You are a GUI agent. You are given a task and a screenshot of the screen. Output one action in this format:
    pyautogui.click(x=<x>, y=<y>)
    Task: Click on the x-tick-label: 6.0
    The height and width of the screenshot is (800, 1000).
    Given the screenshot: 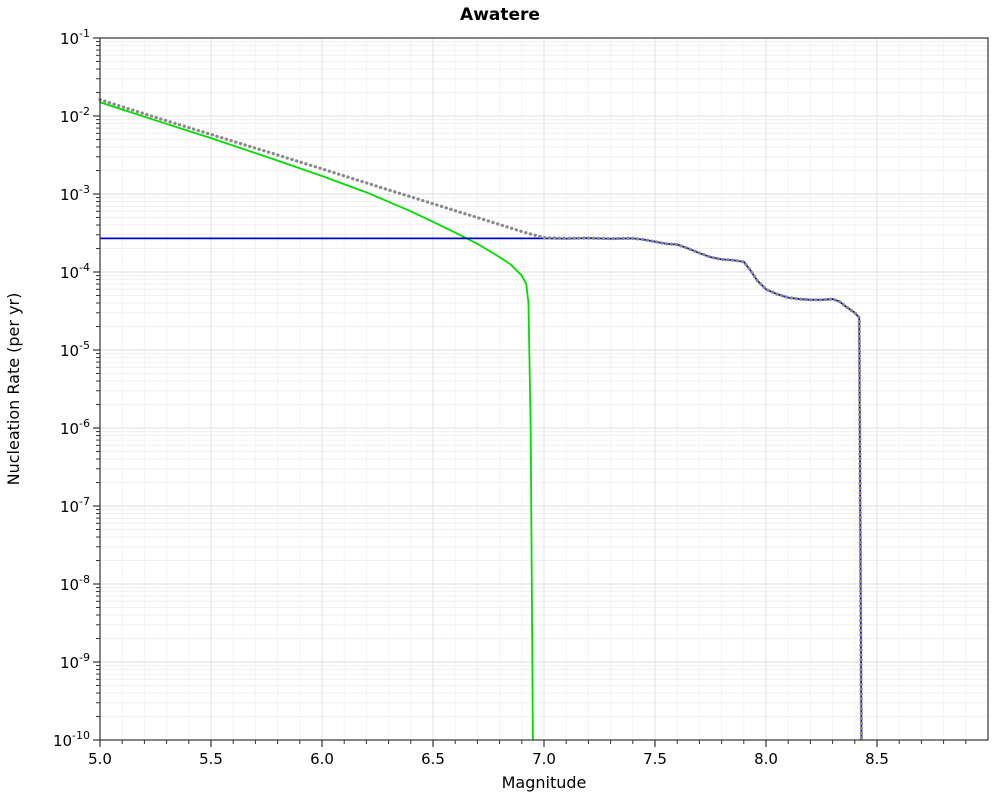 What is the action you would take?
    pyautogui.click(x=322, y=759)
    